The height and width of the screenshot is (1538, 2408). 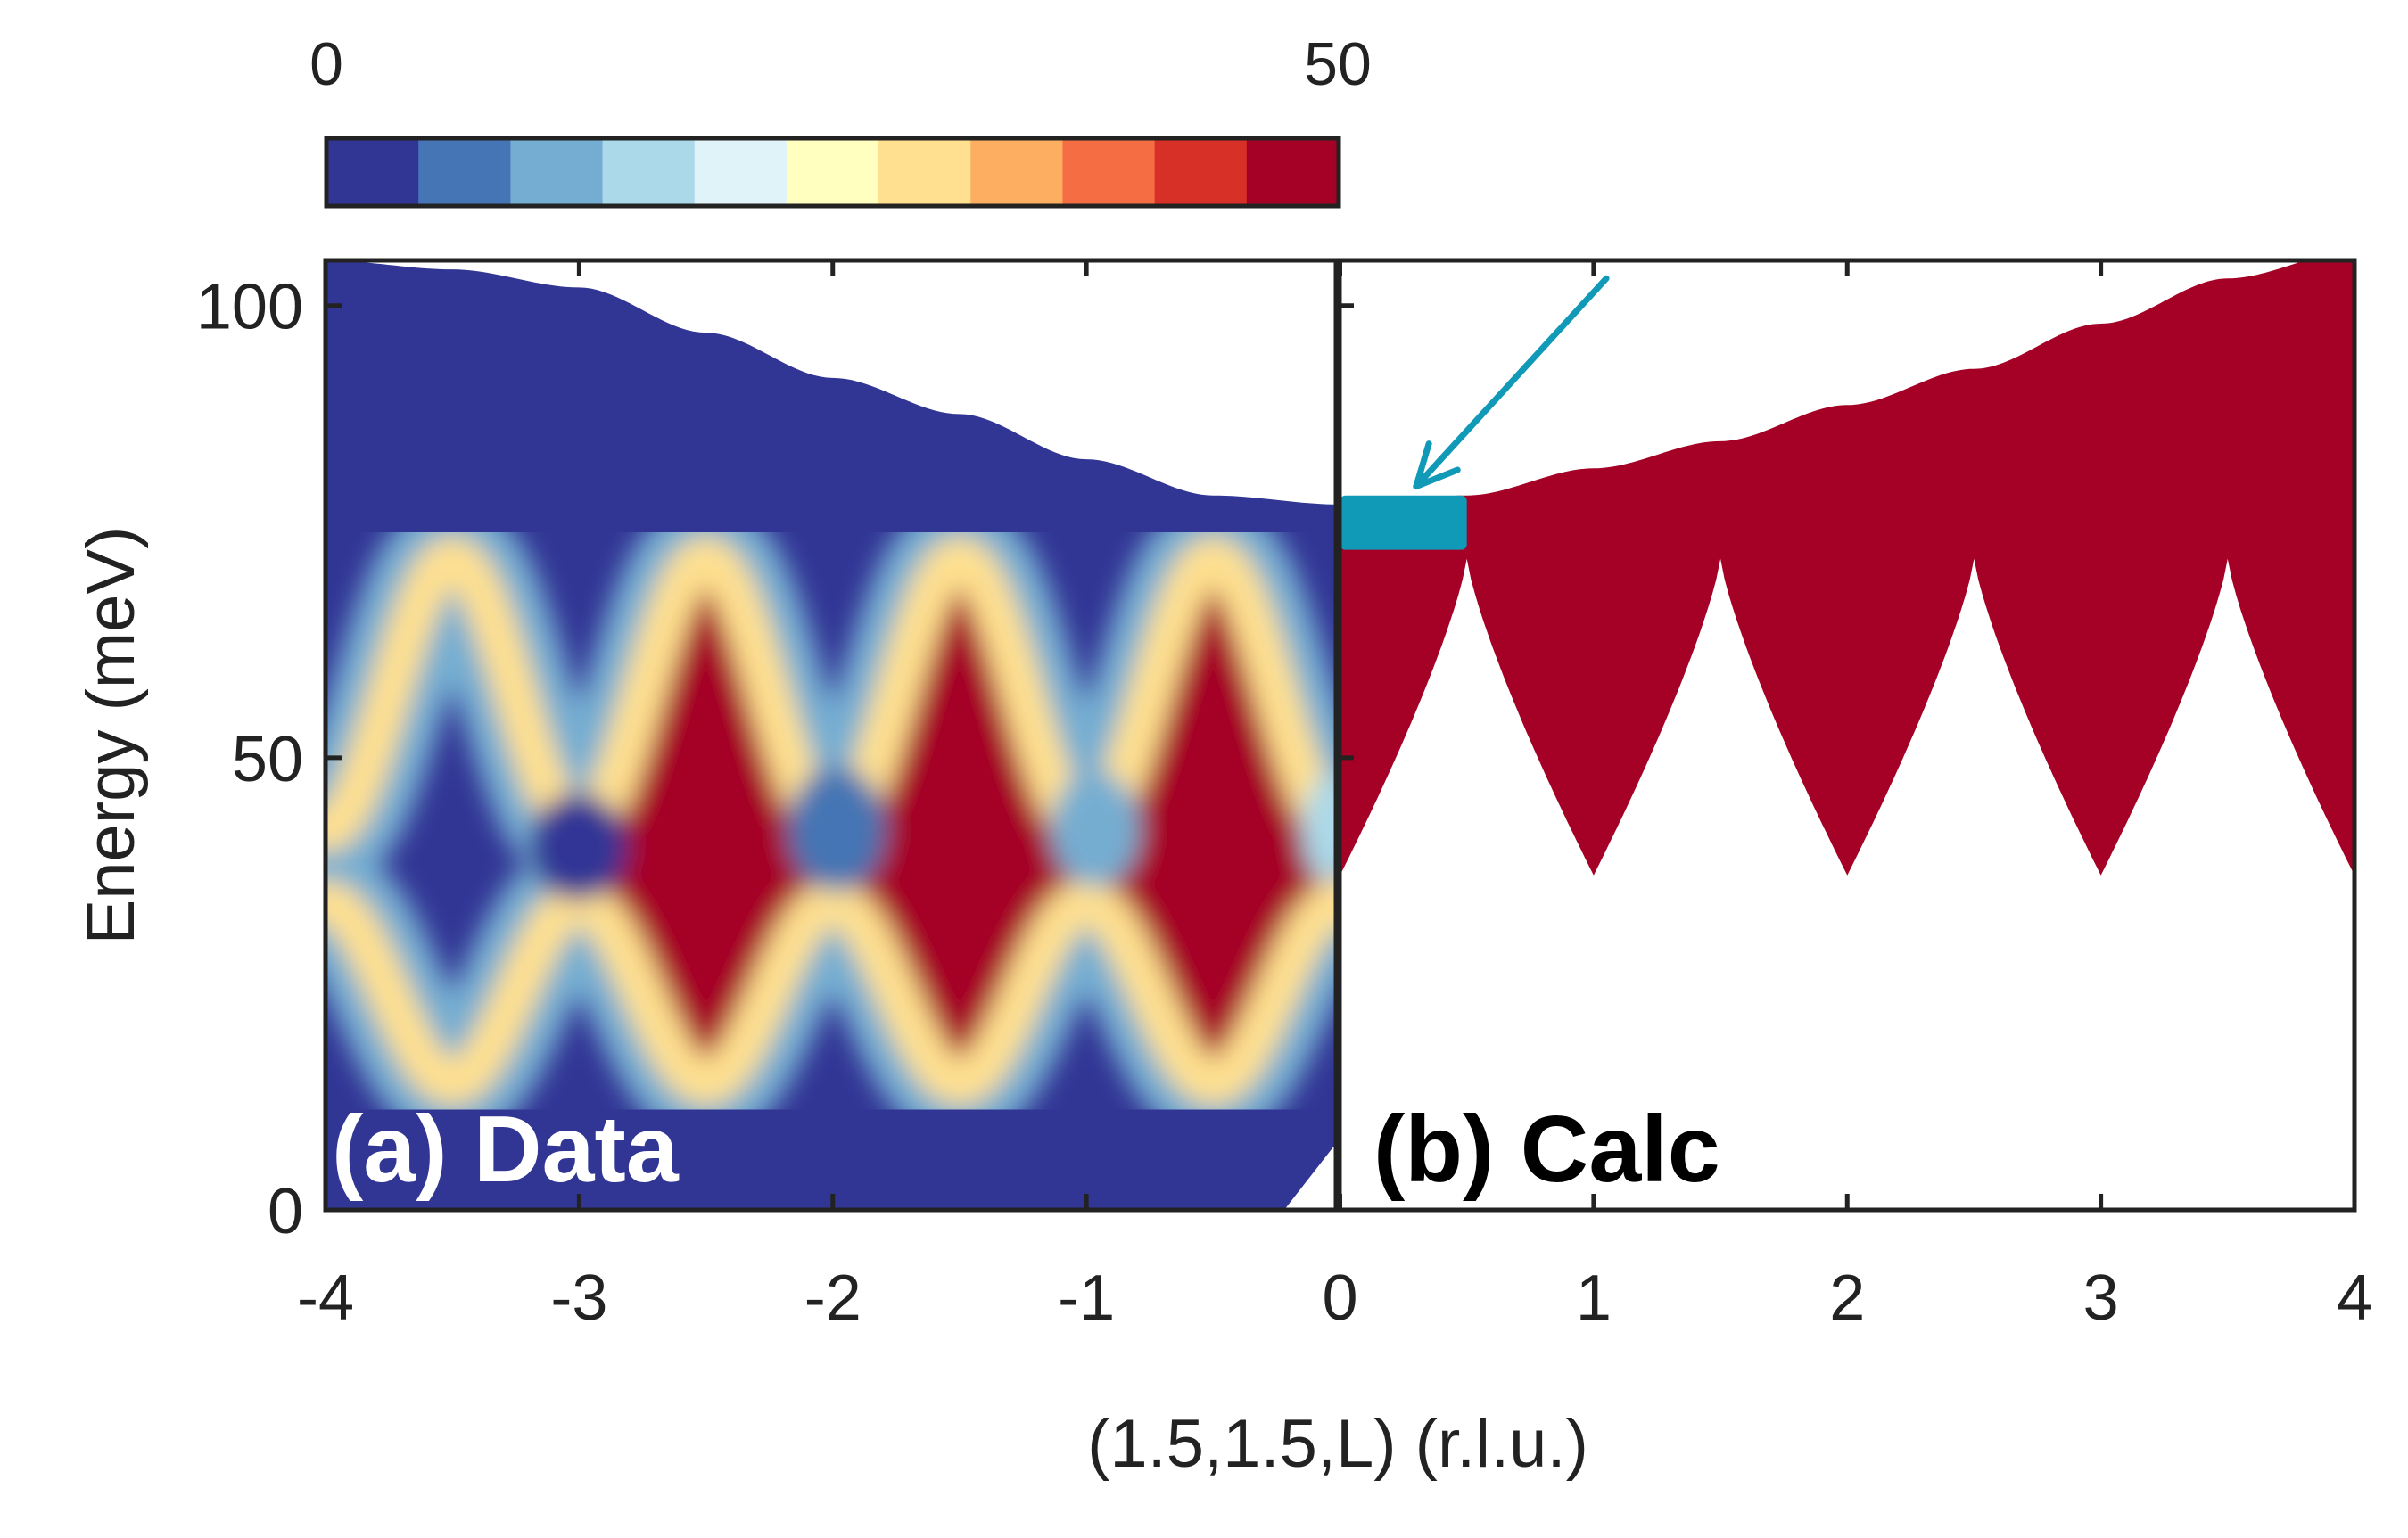 I want to click on highlight-box, so click(x=1403, y=522).